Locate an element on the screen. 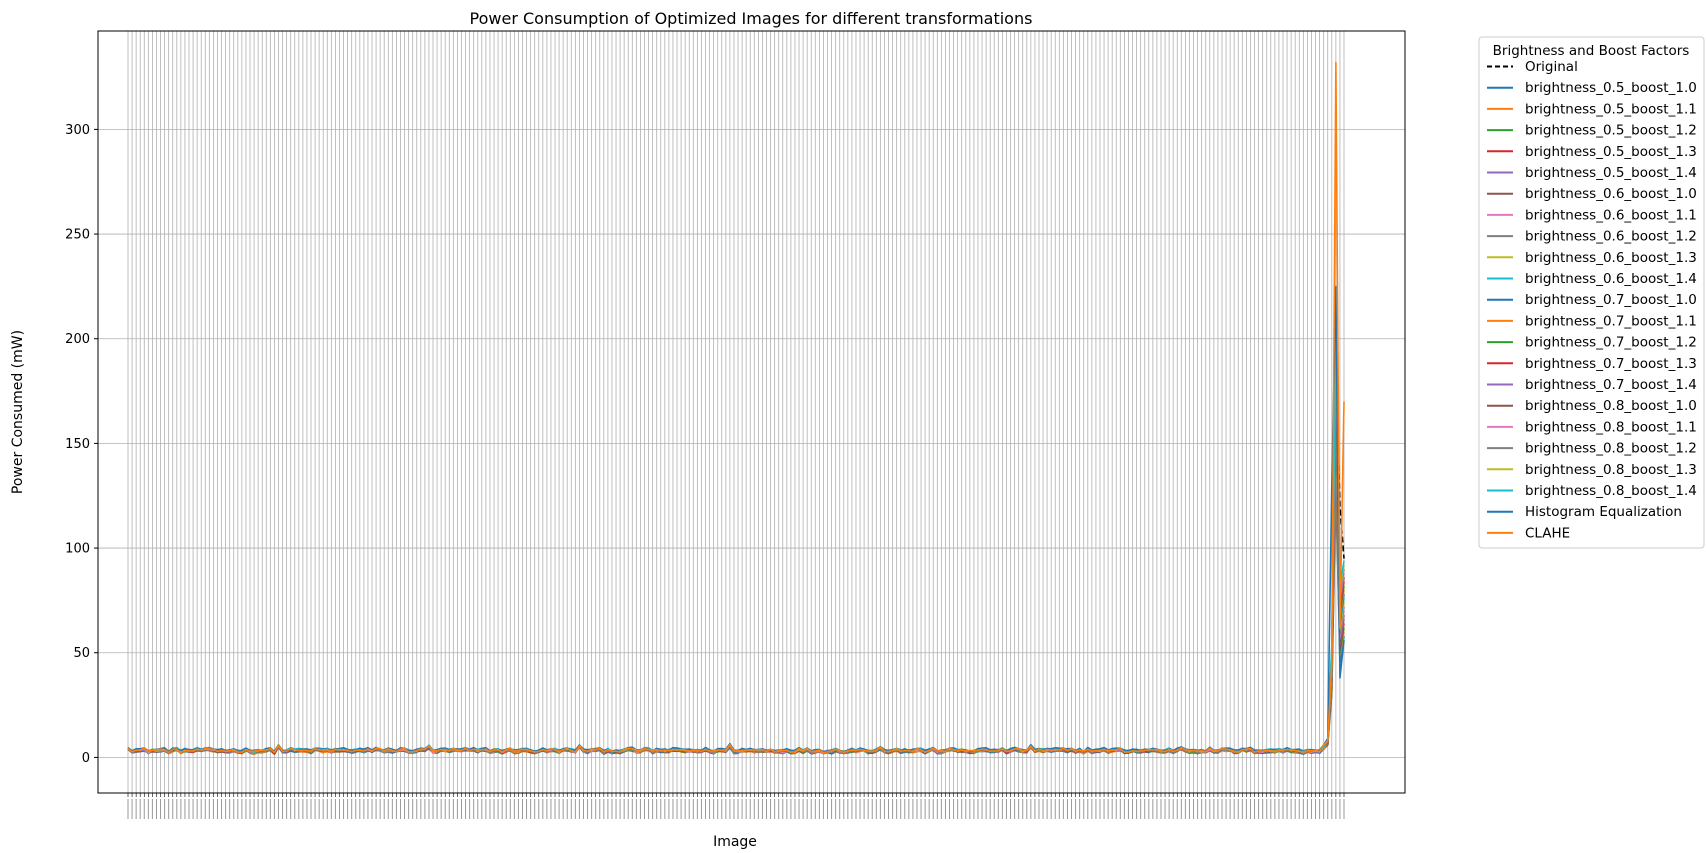 This screenshot has height=853, width=1706. legend-box is located at coordinates (1591, 292).